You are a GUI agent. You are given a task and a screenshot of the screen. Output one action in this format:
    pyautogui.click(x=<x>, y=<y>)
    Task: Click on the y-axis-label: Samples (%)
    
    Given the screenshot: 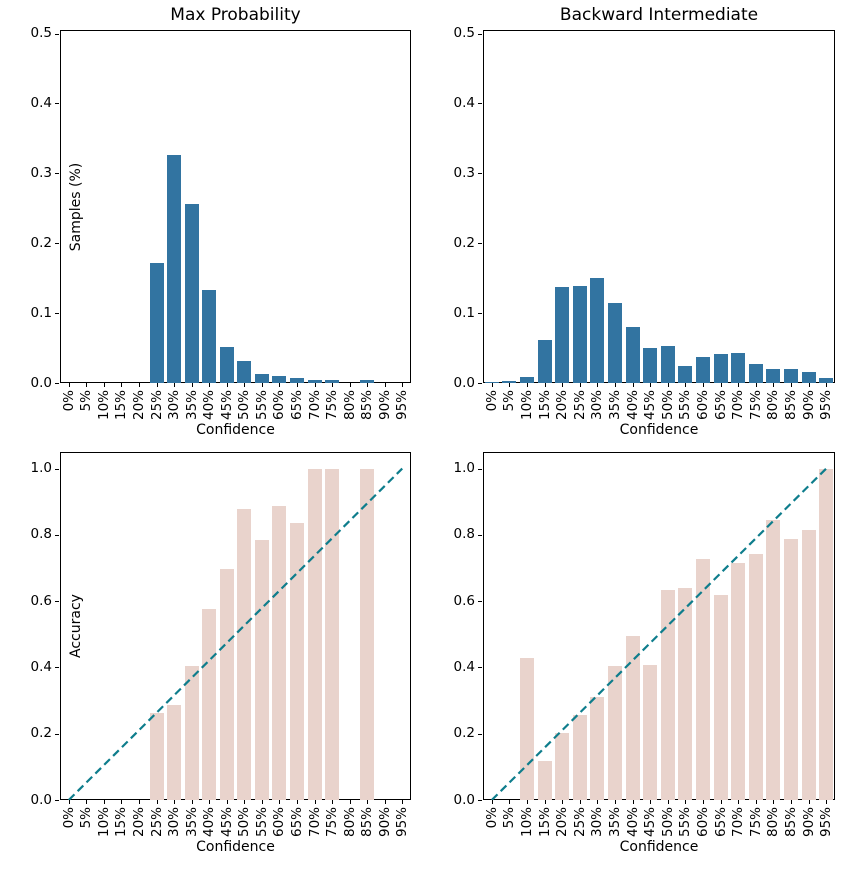 What is the action you would take?
    pyautogui.click(x=76, y=206)
    